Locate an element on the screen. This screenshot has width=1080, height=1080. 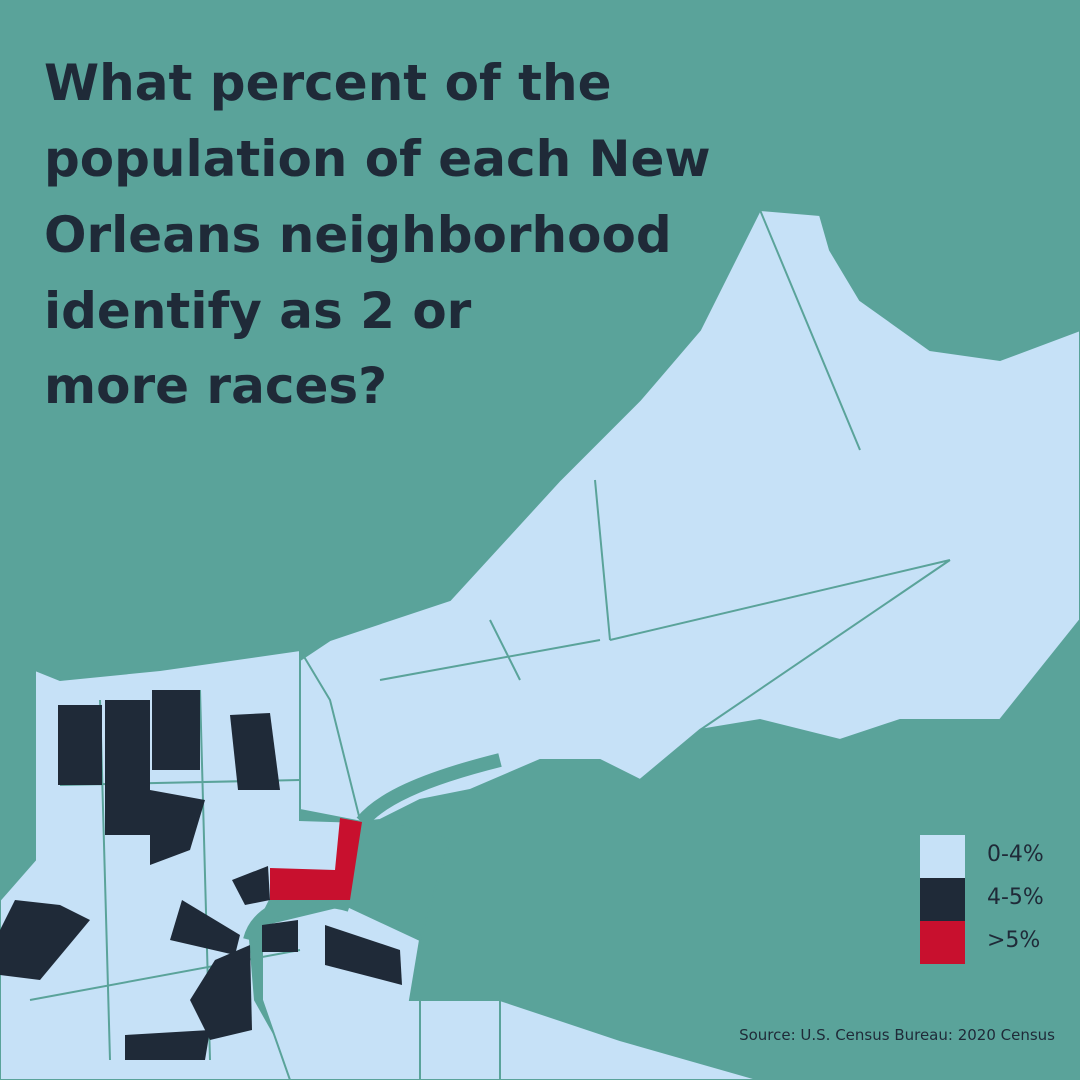
title-line: identify as 2 or is located at coordinates (258, 311).